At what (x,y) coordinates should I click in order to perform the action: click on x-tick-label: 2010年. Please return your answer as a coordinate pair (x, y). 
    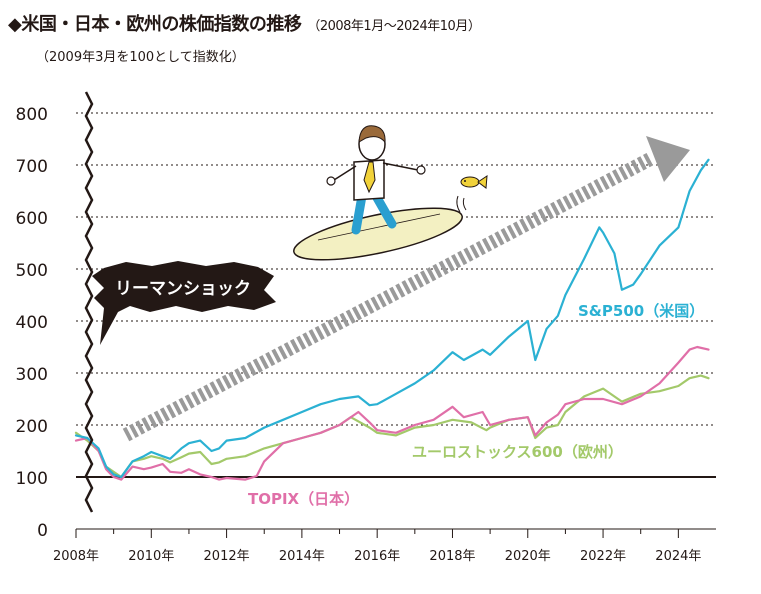
    Looking at the image, I should click on (151, 556).